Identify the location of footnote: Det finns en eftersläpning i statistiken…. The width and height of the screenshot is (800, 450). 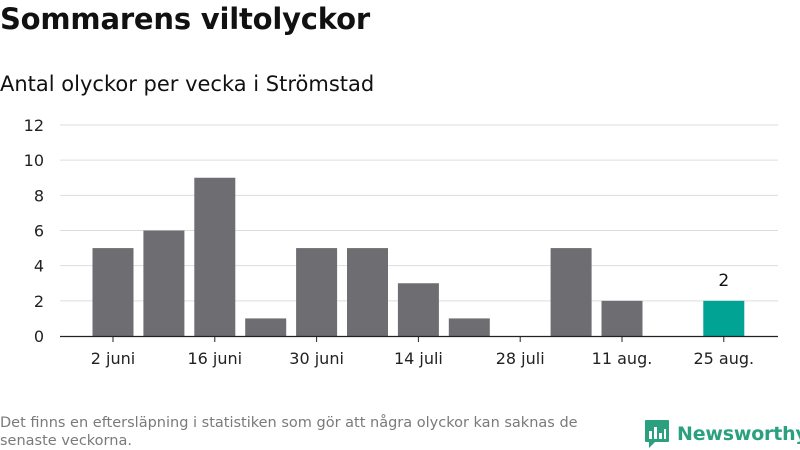
(289, 432).